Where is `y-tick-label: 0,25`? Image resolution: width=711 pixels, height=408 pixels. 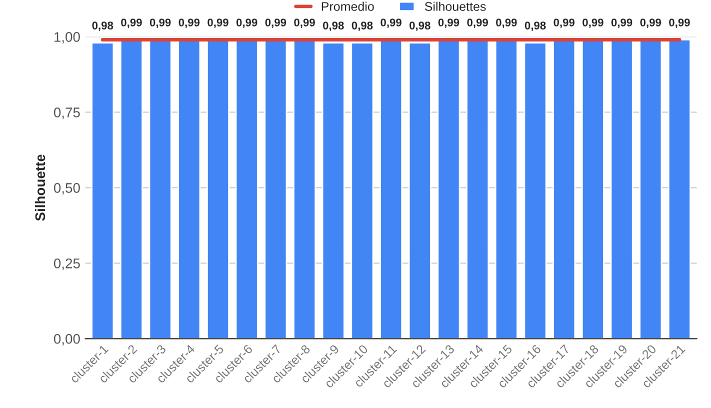 y-tick-label: 0,25 is located at coordinates (67, 264).